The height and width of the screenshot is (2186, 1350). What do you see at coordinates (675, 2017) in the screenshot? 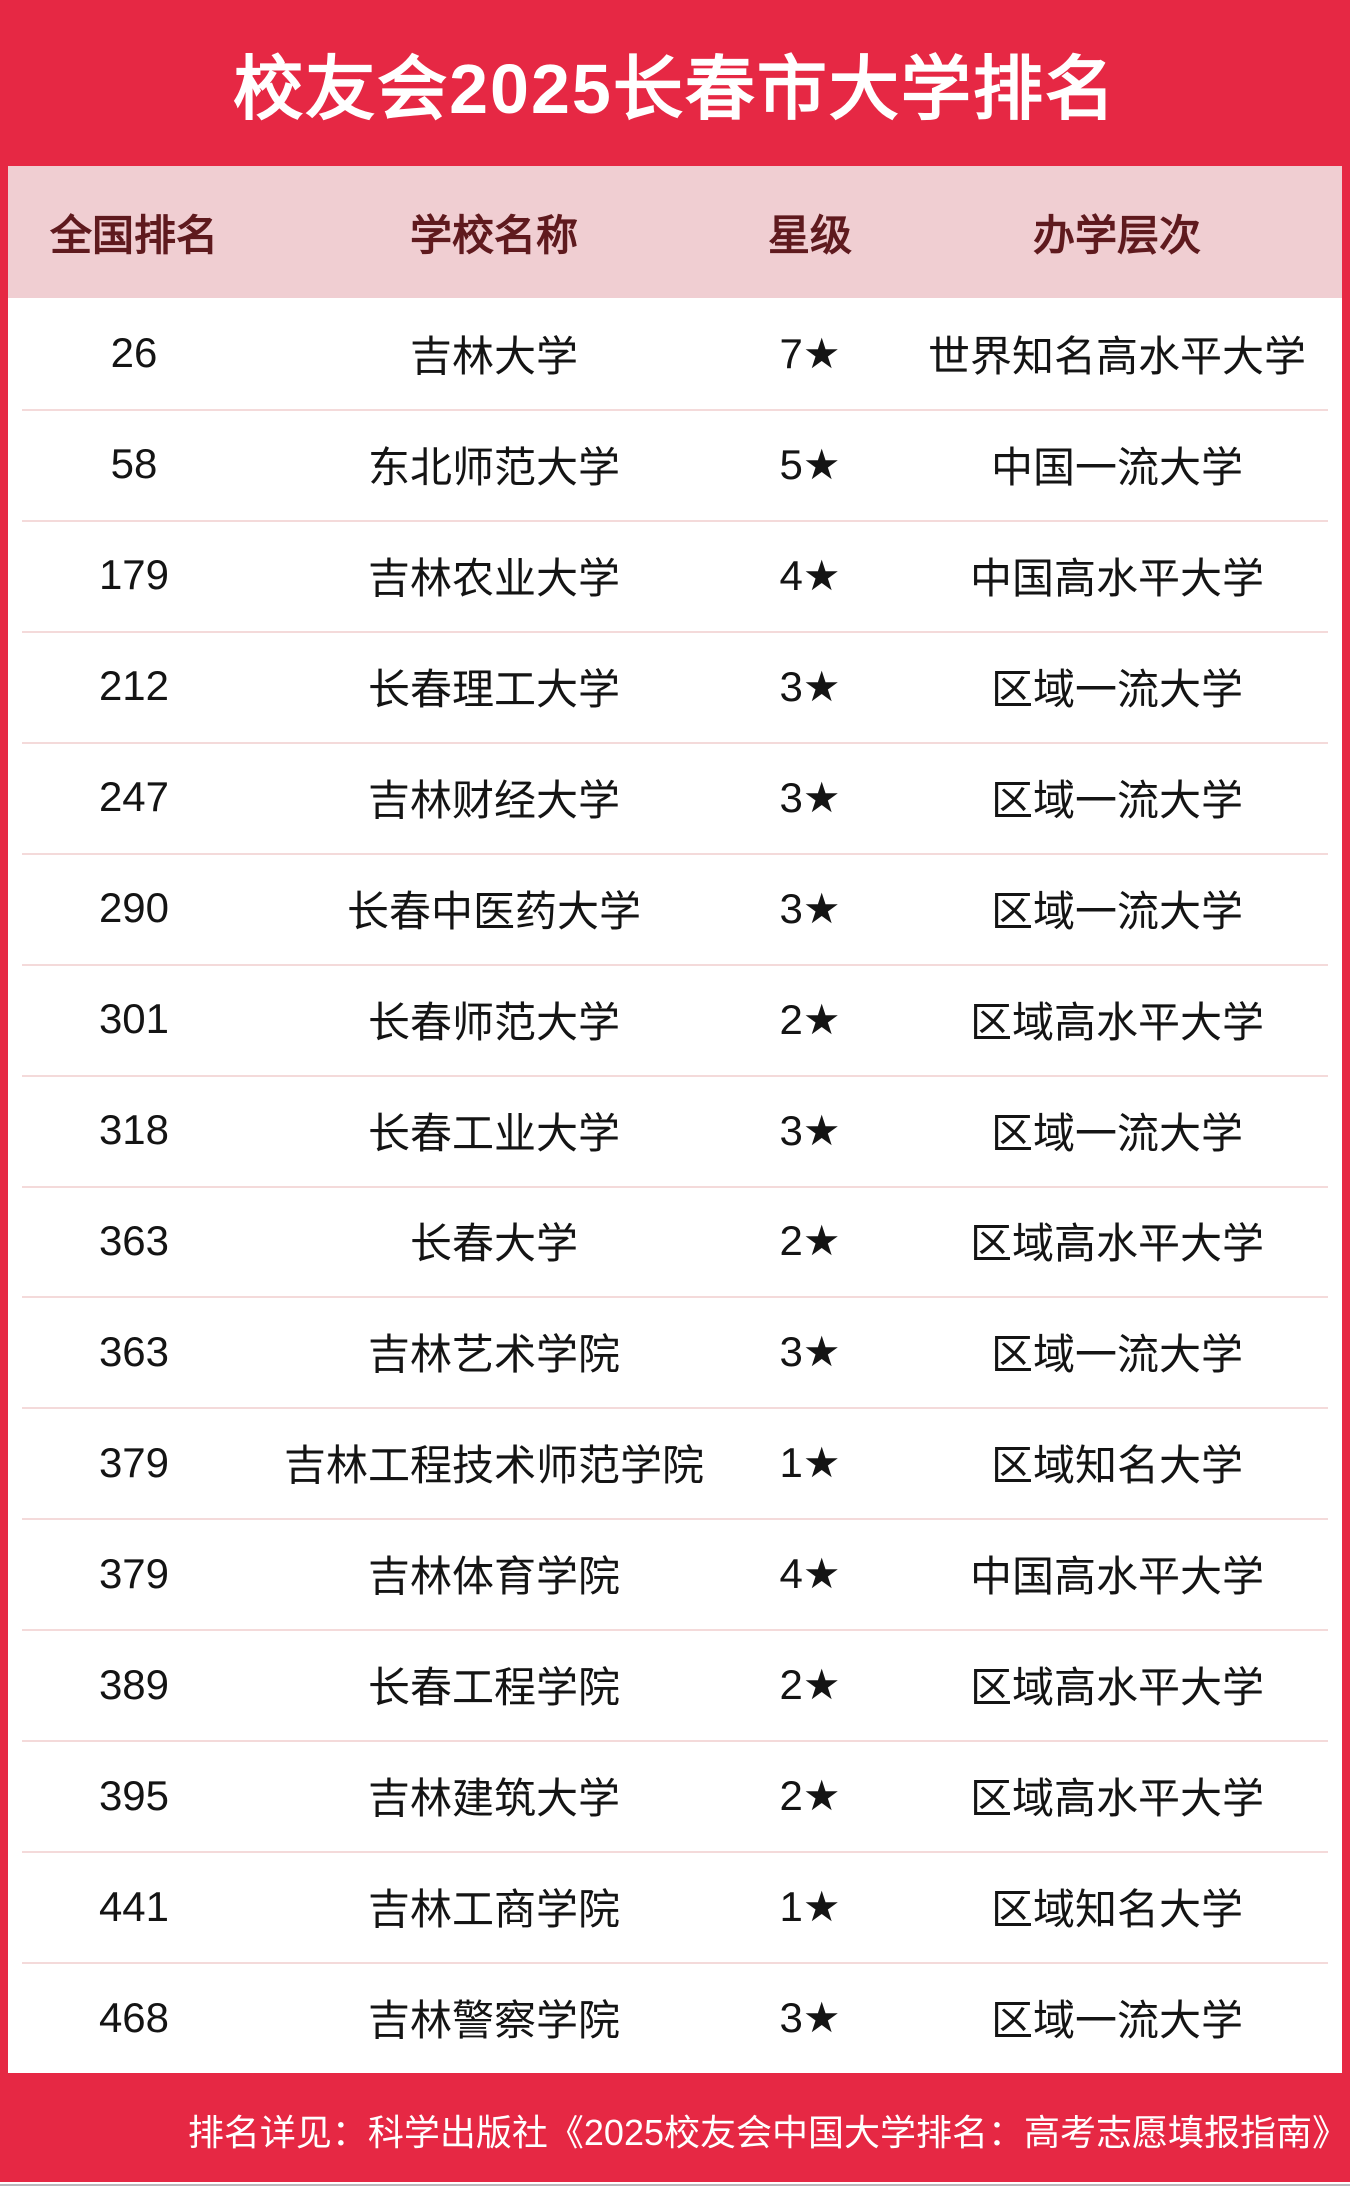
I see `table-row: 468 吉林警察学院 3★ 区域一流大学` at bounding box center [675, 2017].